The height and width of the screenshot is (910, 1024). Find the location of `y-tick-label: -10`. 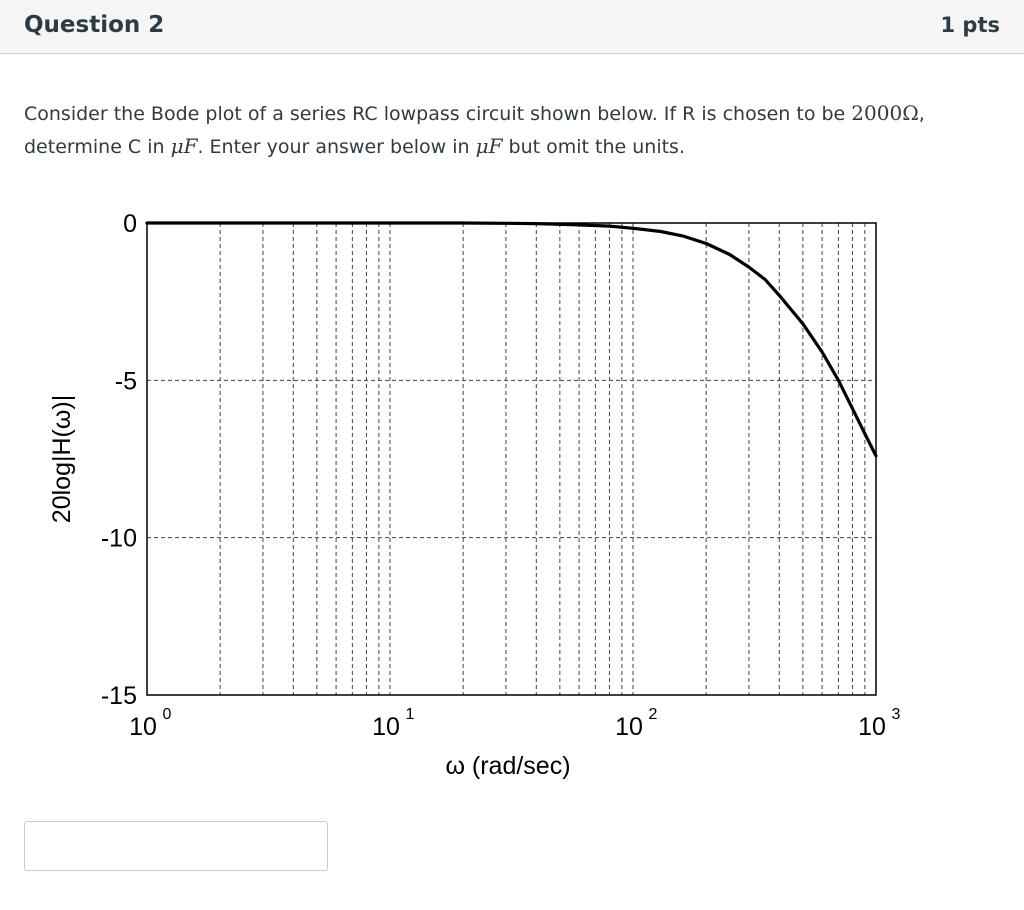

y-tick-label: -10 is located at coordinates (119, 539).